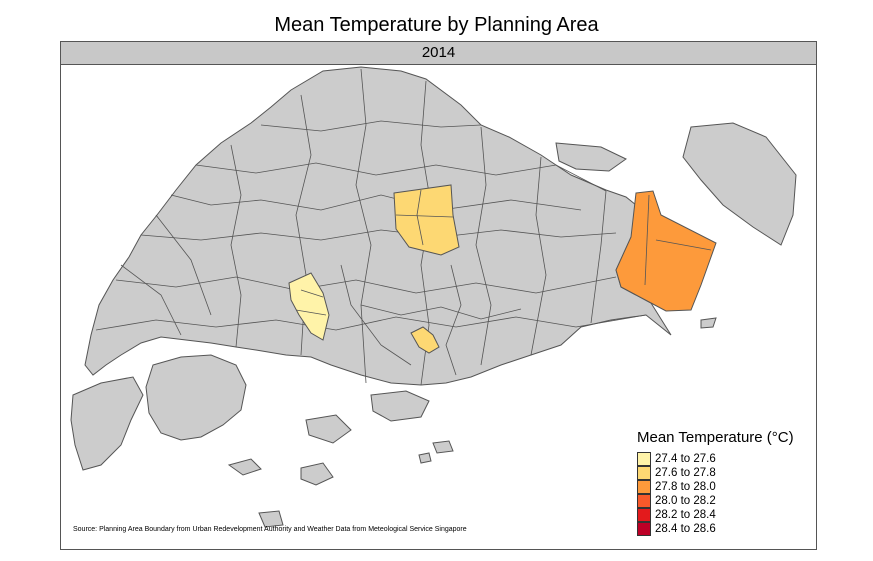 The image size is (873, 561). I want to click on area-central, so click(425, 340).